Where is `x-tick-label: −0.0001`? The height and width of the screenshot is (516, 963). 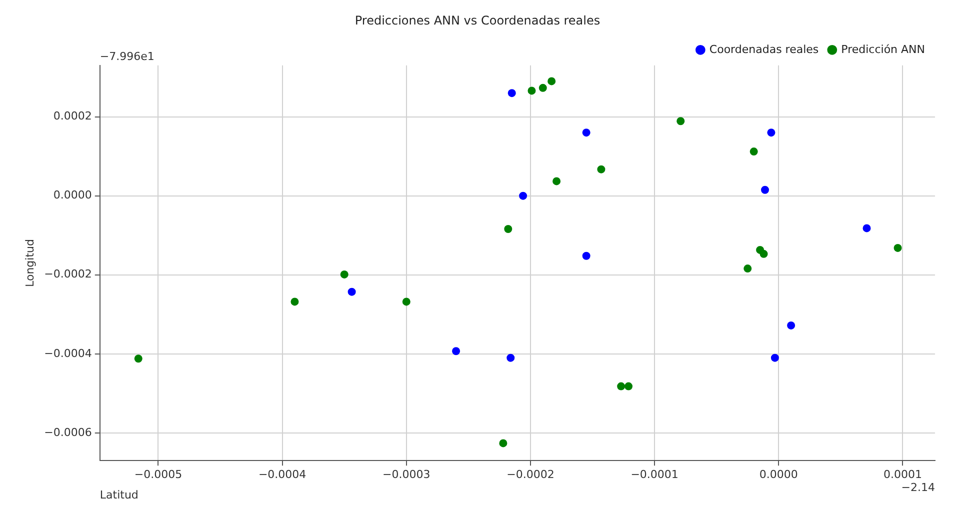
x-tick-label: −0.0001 is located at coordinates (654, 475).